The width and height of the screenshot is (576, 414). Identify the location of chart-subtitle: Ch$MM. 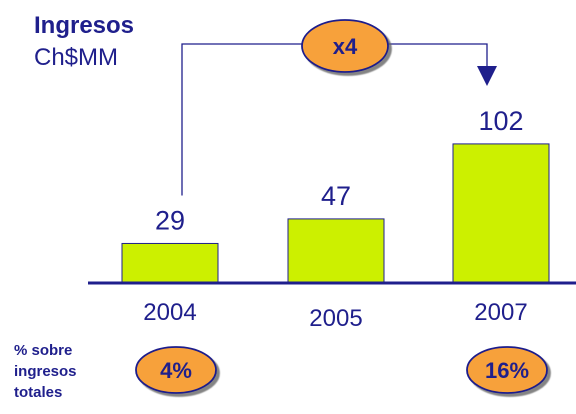
(76, 57).